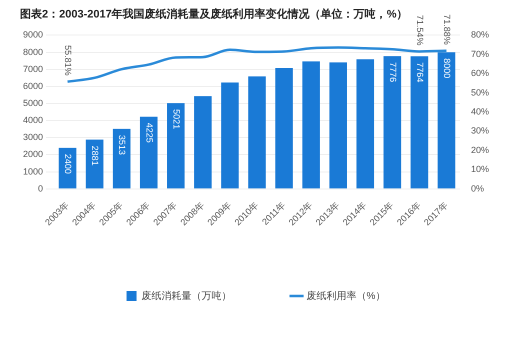 The width and height of the screenshot is (532, 345). What do you see at coordinates (479, 92) in the screenshot?
I see `y2-tick-label: 50%` at bounding box center [479, 92].